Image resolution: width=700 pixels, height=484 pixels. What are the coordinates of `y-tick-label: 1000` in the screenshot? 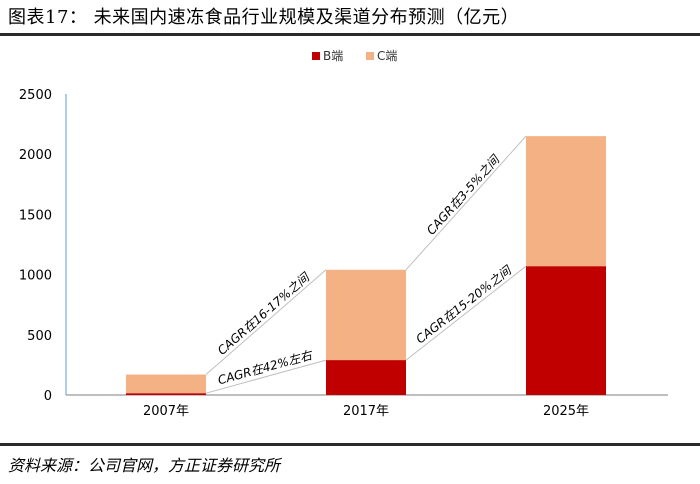 It's located at (35, 276).